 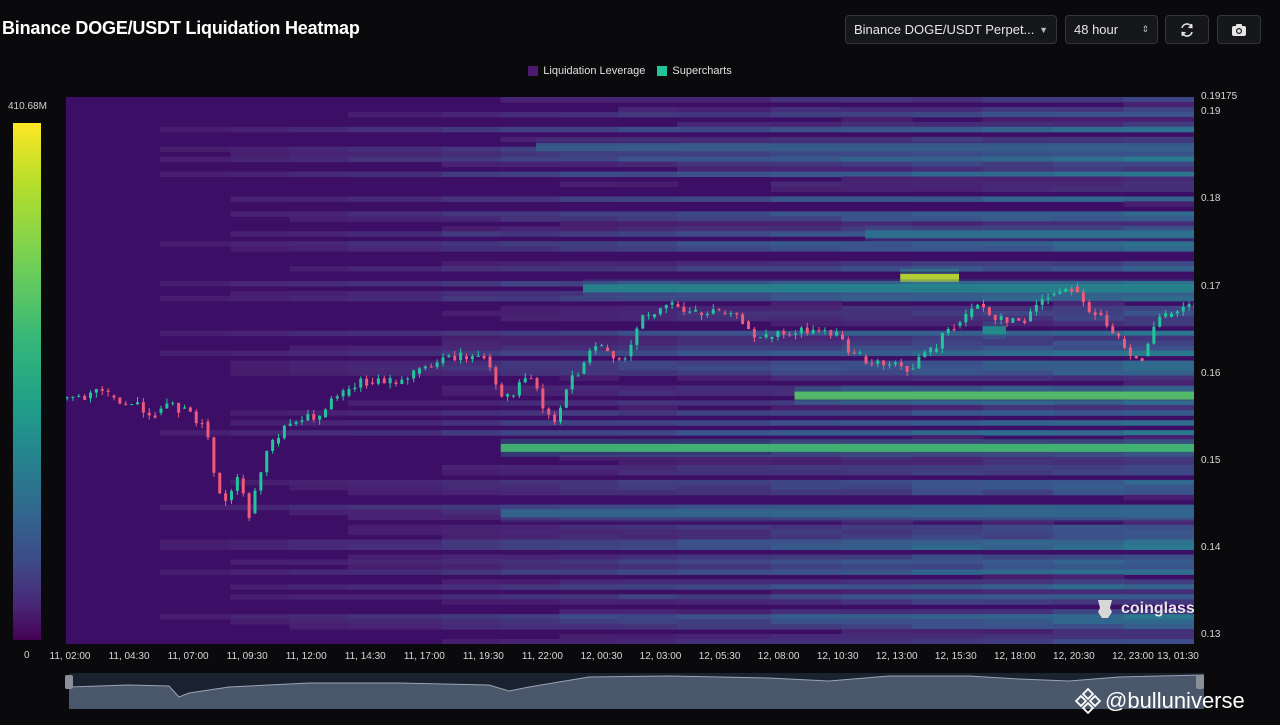 I want to click on time-range-select: 48 hour ⇕, so click(x=1111, y=29).